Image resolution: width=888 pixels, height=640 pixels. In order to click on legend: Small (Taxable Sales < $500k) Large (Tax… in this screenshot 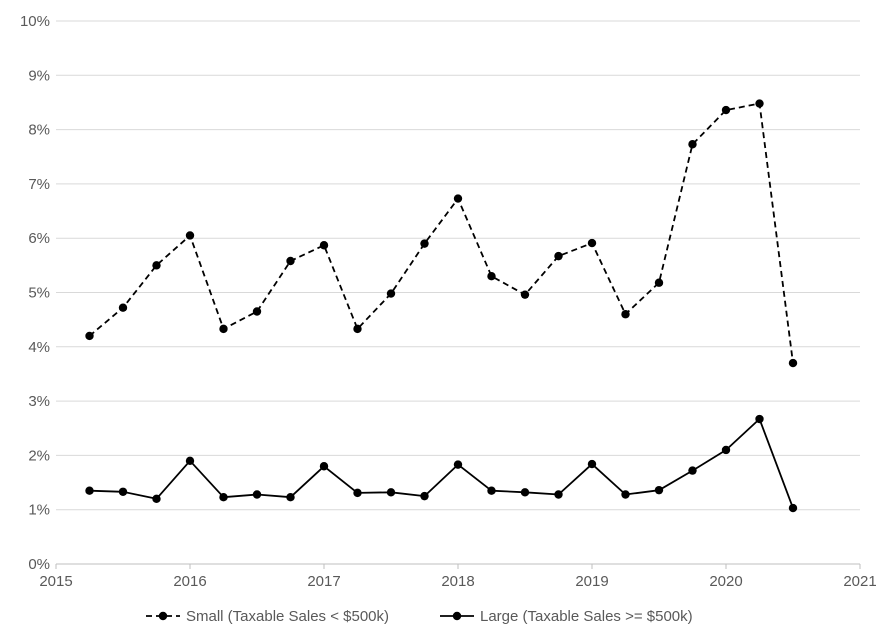, I will do `click(419, 616)`.